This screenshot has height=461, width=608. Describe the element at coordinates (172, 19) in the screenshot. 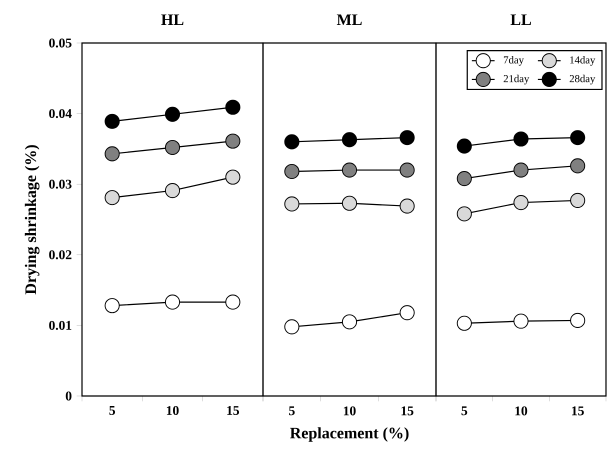

I see `chart-title: HL` at that location.